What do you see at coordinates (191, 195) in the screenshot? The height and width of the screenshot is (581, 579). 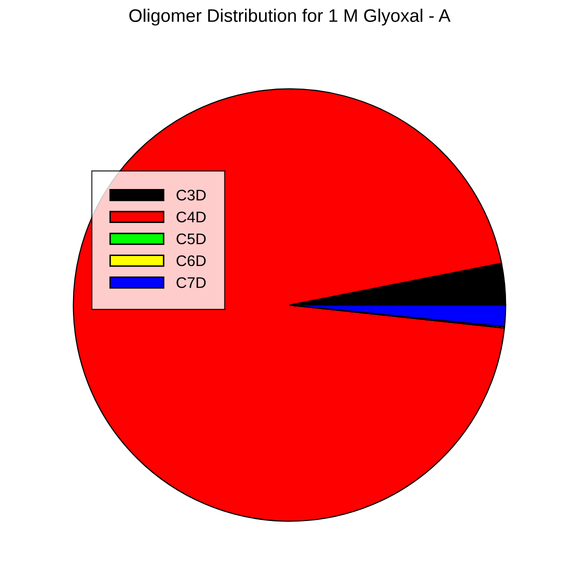 I see `legend-label: C3D` at bounding box center [191, 195].